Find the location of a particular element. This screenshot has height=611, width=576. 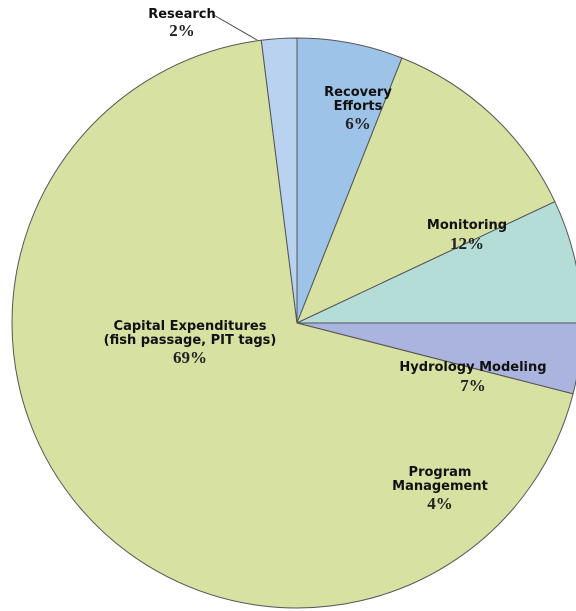

slice-label: Monitoring 12% is located at coordinates (467, 235).